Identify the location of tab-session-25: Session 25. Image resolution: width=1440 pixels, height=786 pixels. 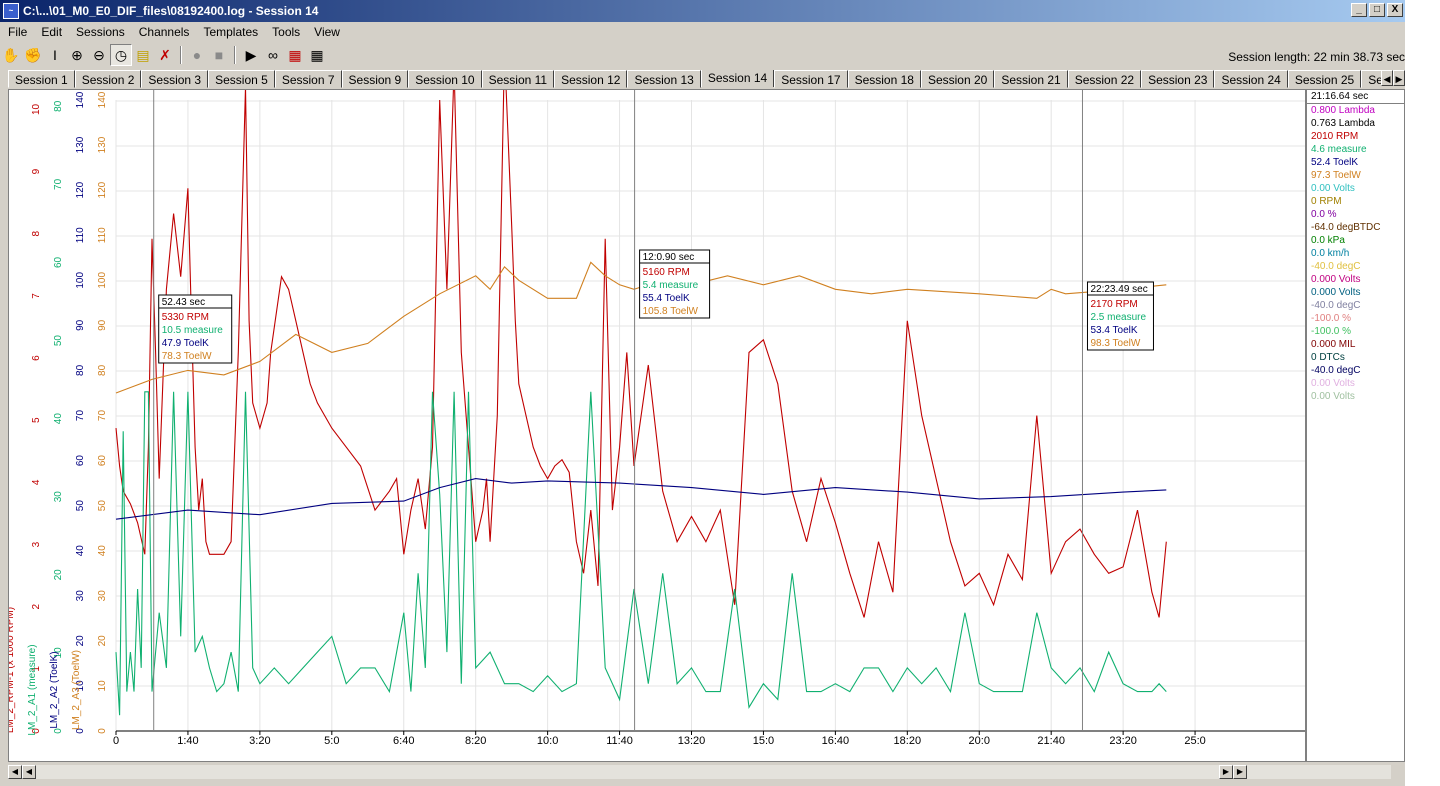
(1324, 79).